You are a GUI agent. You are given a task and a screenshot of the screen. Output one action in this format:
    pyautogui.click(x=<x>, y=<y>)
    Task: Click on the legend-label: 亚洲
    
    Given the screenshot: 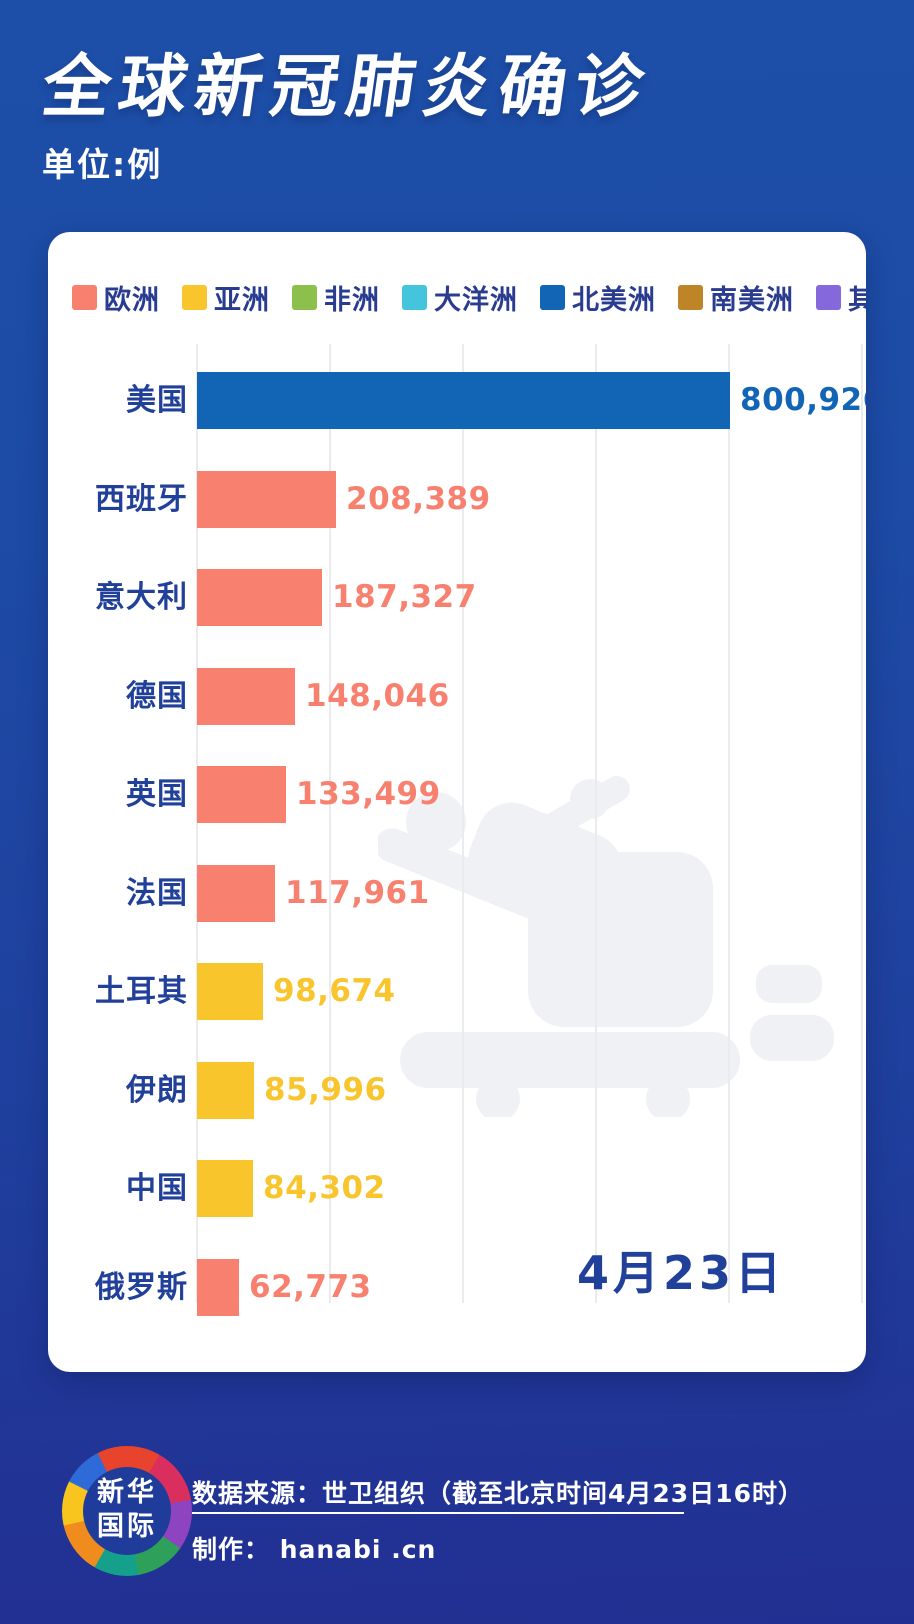 What is the action you would take?
    pyautogui.click(x=242, y=300)
    